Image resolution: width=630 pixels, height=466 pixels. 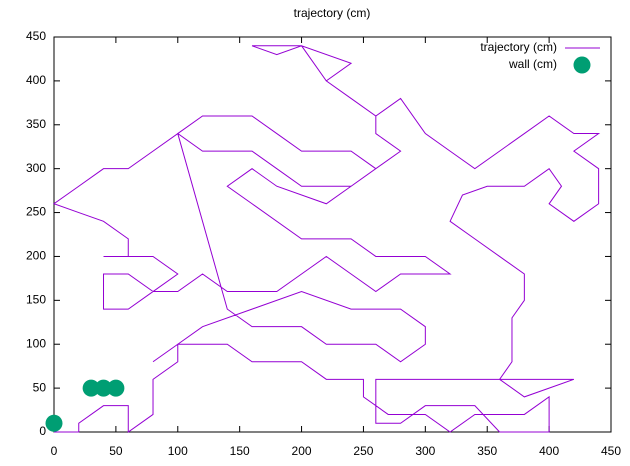 I want to click on x-tick-label: 250, so click(x=363, y=451).